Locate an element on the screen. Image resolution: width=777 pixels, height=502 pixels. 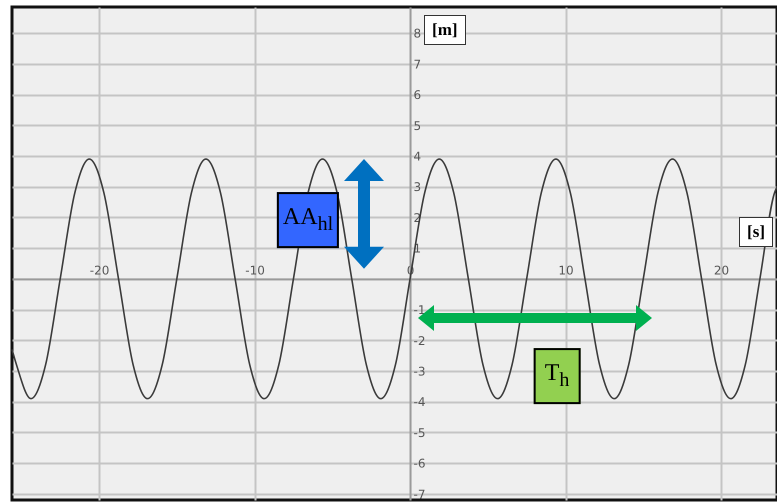
y-tick-label: -1 is located at coordinates (420, 310).